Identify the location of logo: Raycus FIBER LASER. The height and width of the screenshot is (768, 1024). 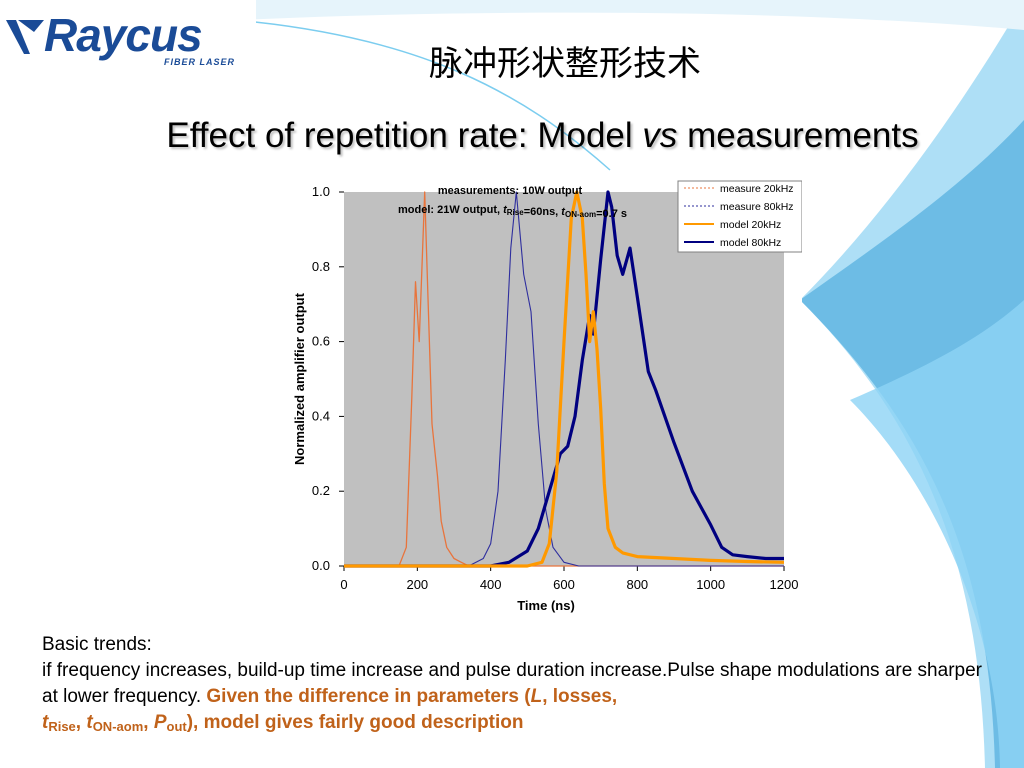
(128, 41).